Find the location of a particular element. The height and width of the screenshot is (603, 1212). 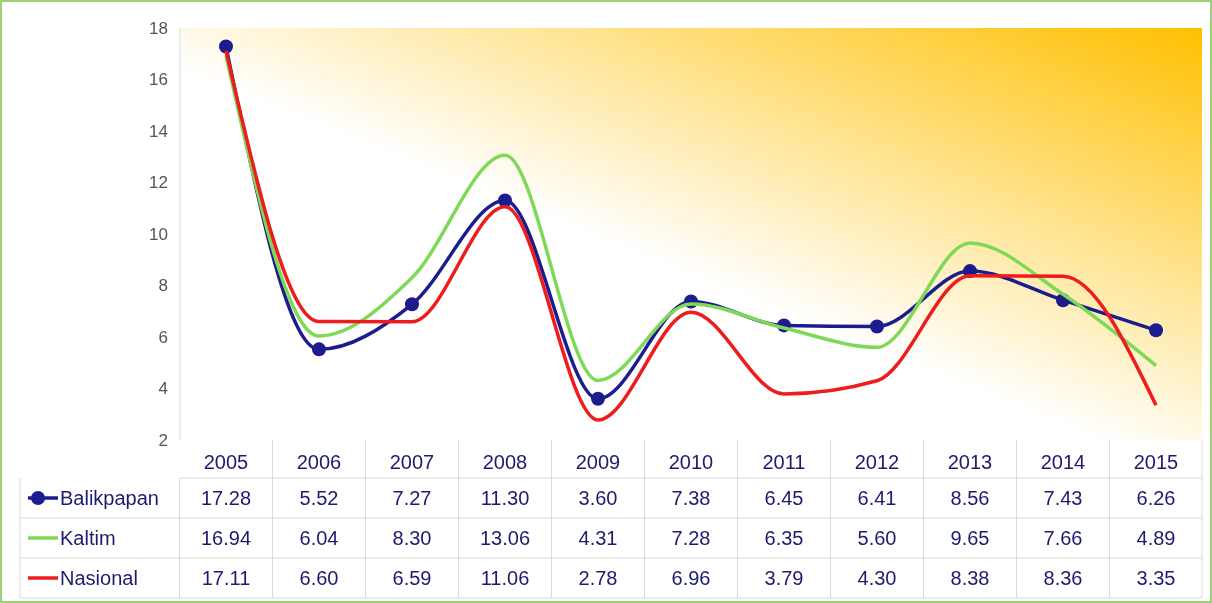

x-tick-label: 2005 is located at coordinates (226, 462).